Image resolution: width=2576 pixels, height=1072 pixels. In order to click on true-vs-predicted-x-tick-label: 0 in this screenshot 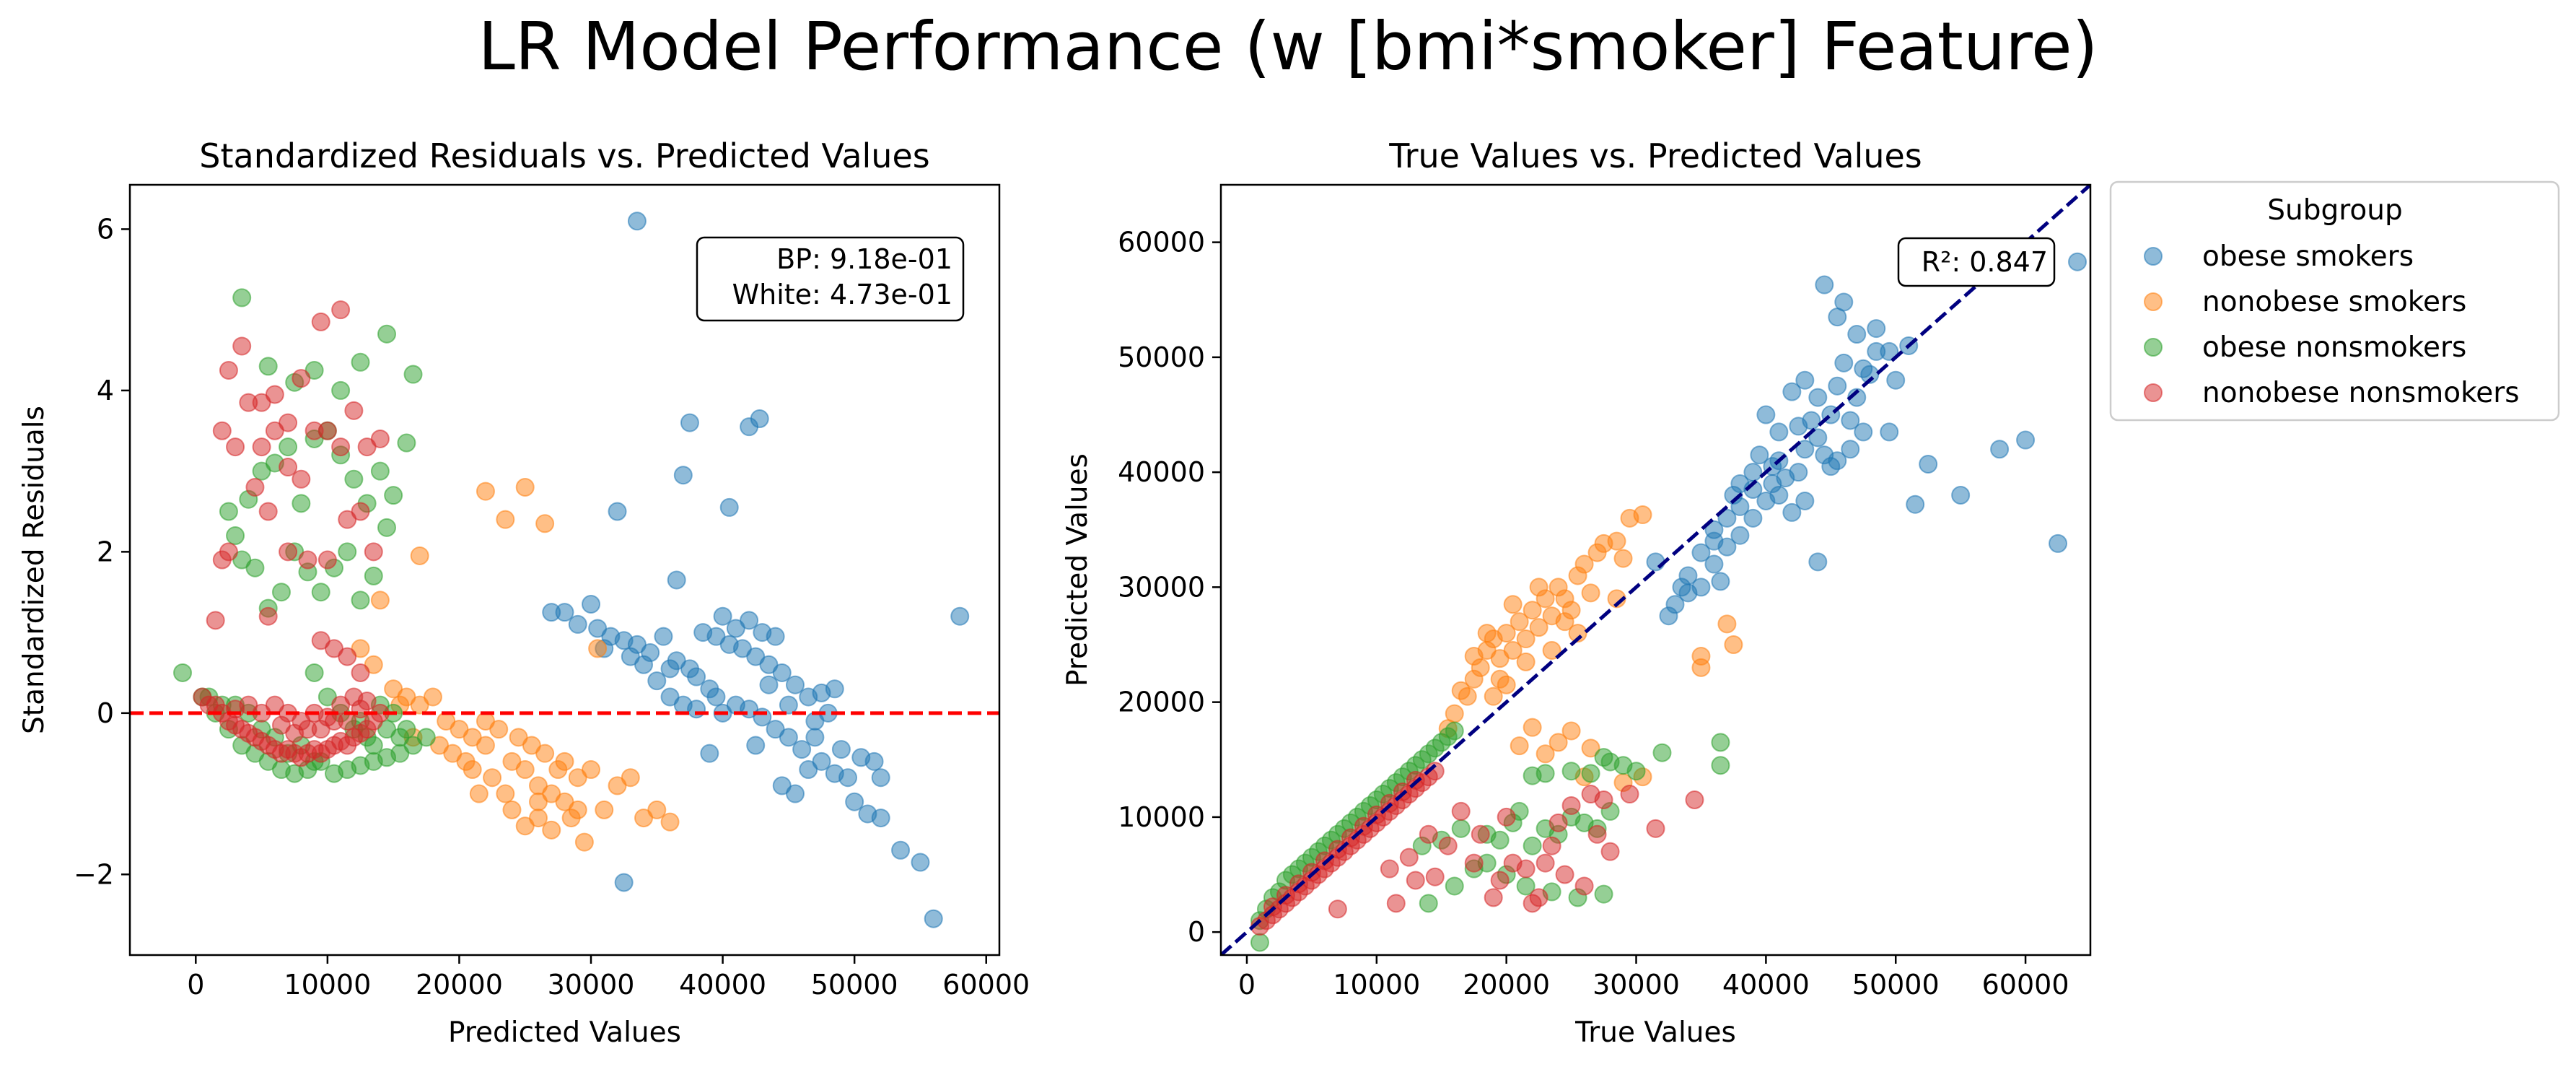, I will do `click(1247, 985)`.